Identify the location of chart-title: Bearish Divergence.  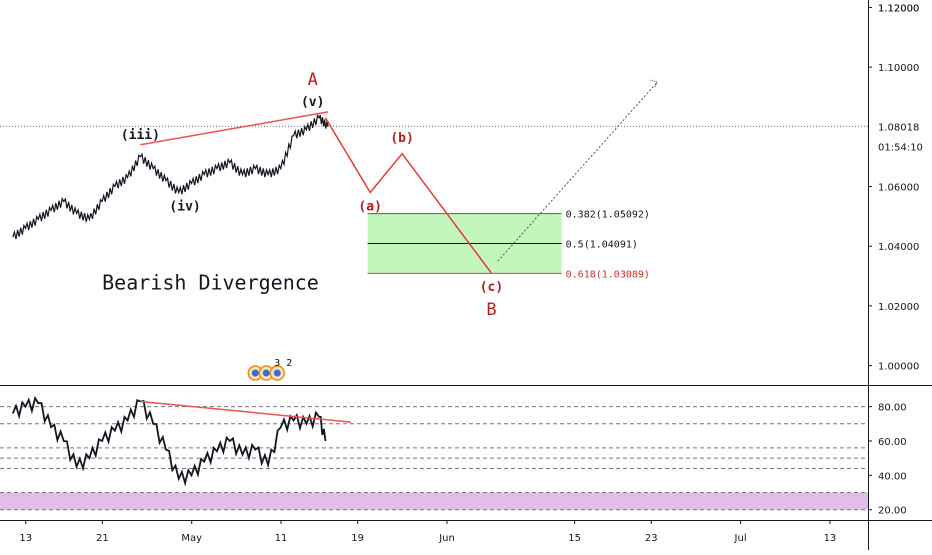
(210, 282).